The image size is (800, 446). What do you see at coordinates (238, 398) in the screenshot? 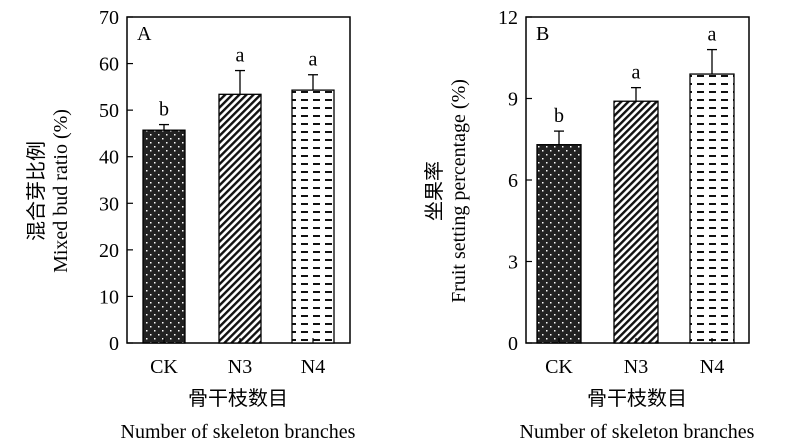
I see `panel-a-xlabel-cn: 骨干枝数目` at bounding box center [238, 398].